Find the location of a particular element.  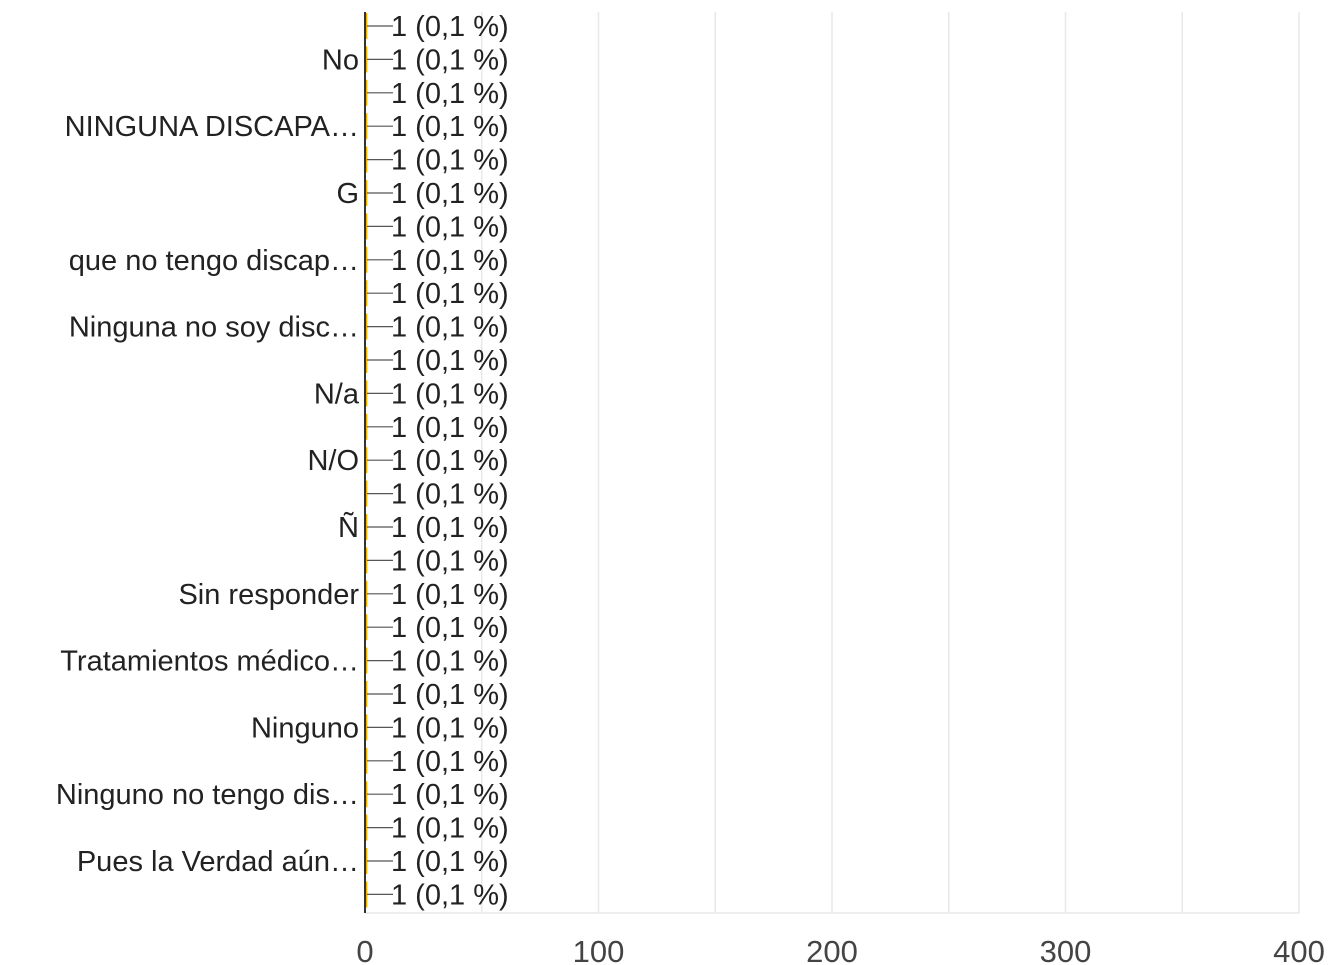

category-label: G is located at coordinates (347, 194).